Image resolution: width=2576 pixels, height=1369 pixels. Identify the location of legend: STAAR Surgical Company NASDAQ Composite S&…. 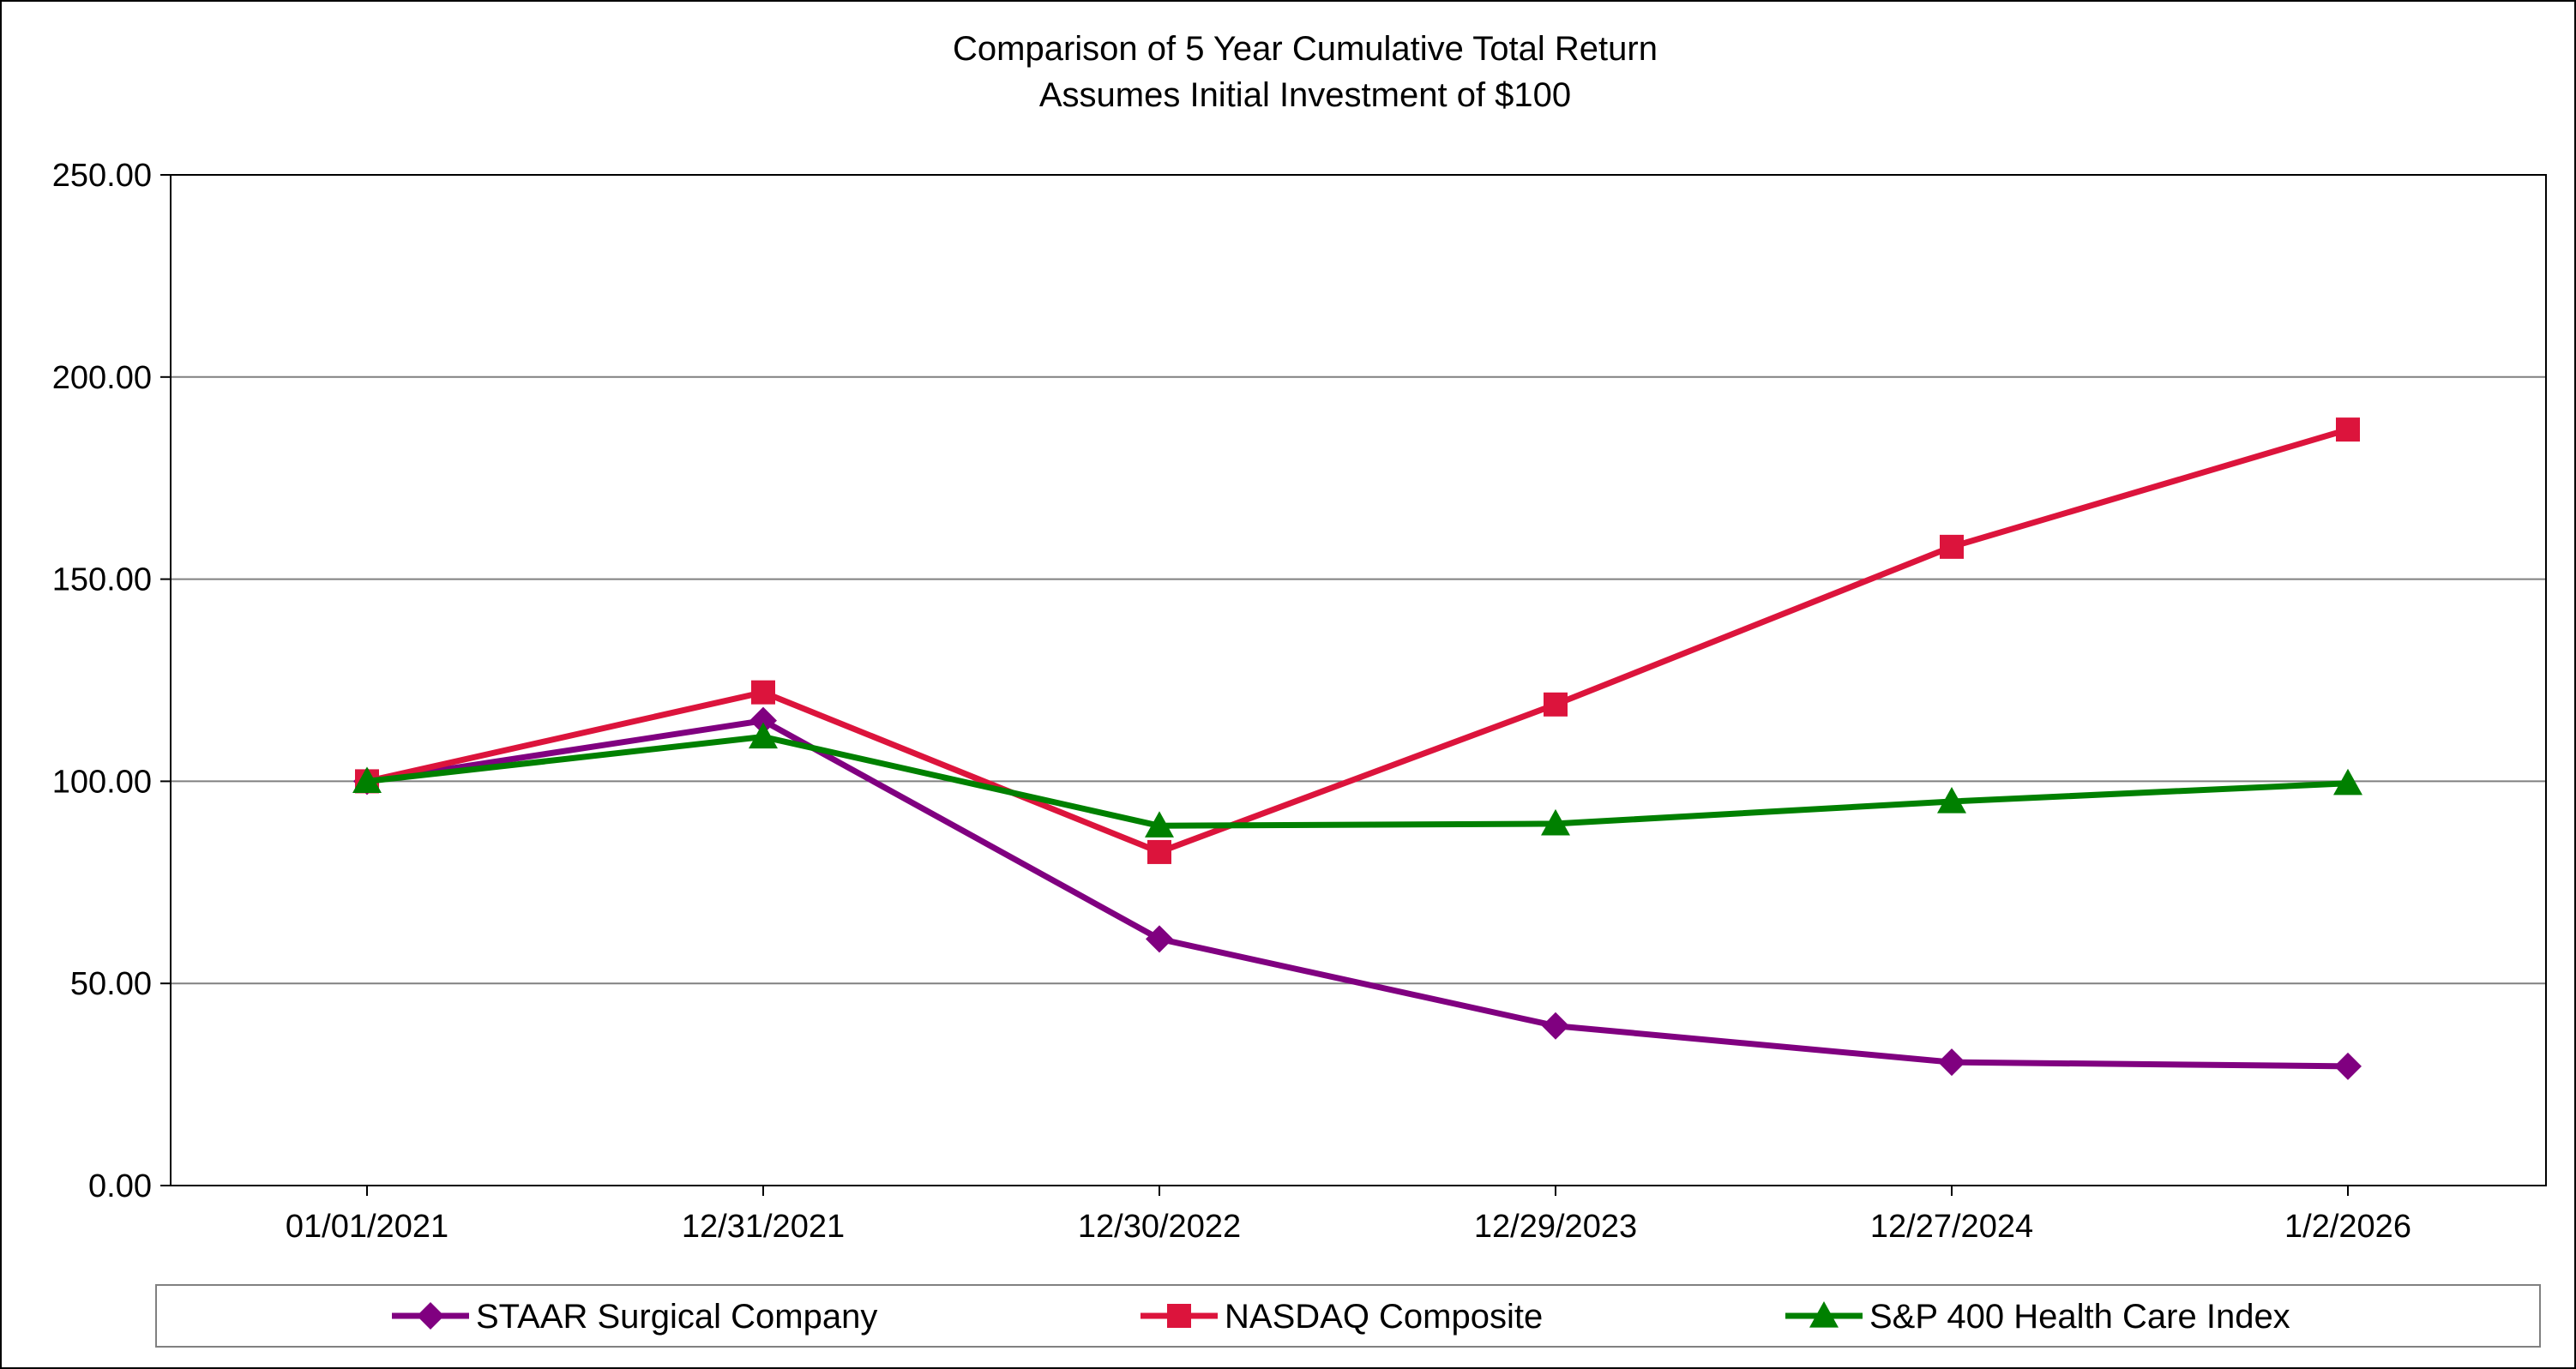
(1348, 1316).